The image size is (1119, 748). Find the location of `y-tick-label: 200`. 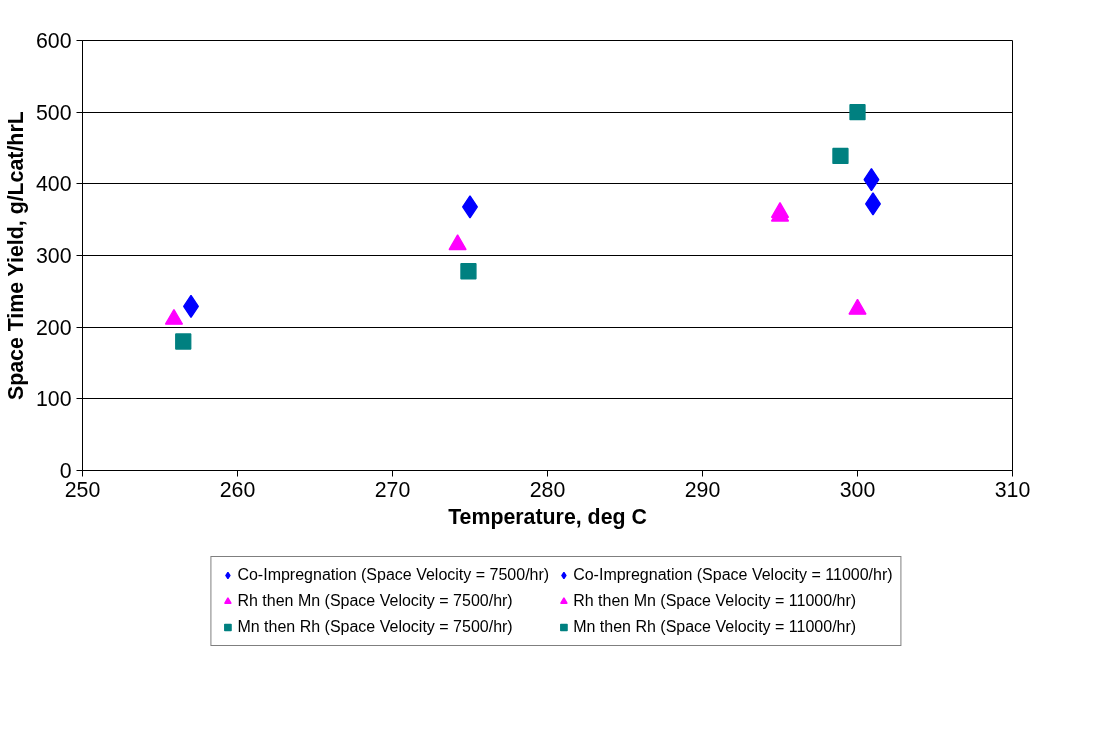

y-tick-label: 200 is located at coordinates (53, 327).